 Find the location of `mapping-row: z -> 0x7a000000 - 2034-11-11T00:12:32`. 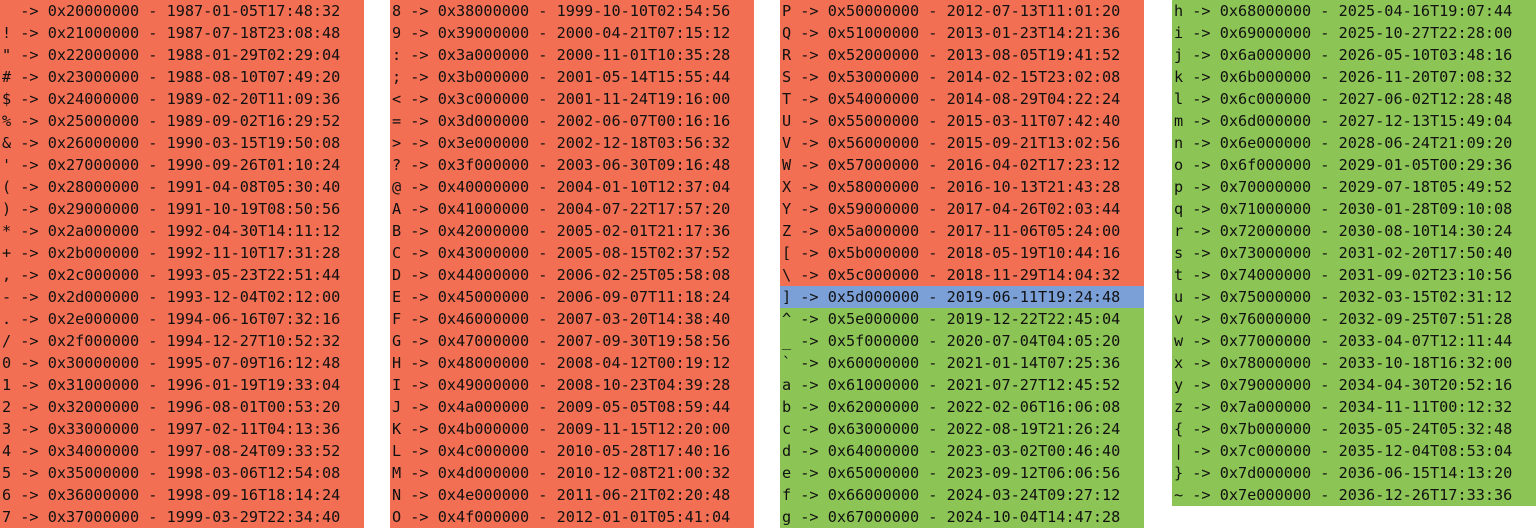

mapping-row: z -> 0x7a000000 - 2034-11-11T00:12:32 is located at coordinates (1354, 407).